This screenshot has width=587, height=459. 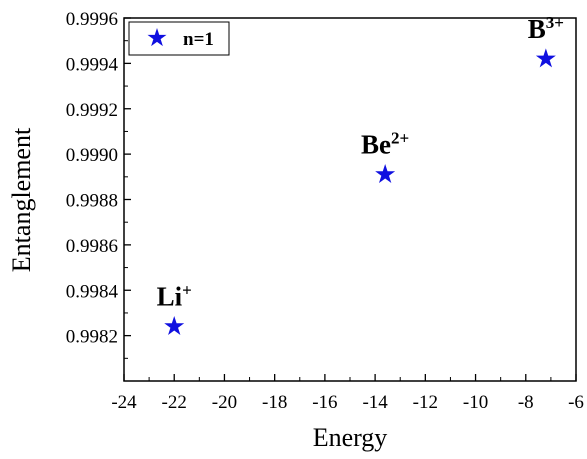 I want to click on x-tick-label: -20, so click(x=224, y=402).